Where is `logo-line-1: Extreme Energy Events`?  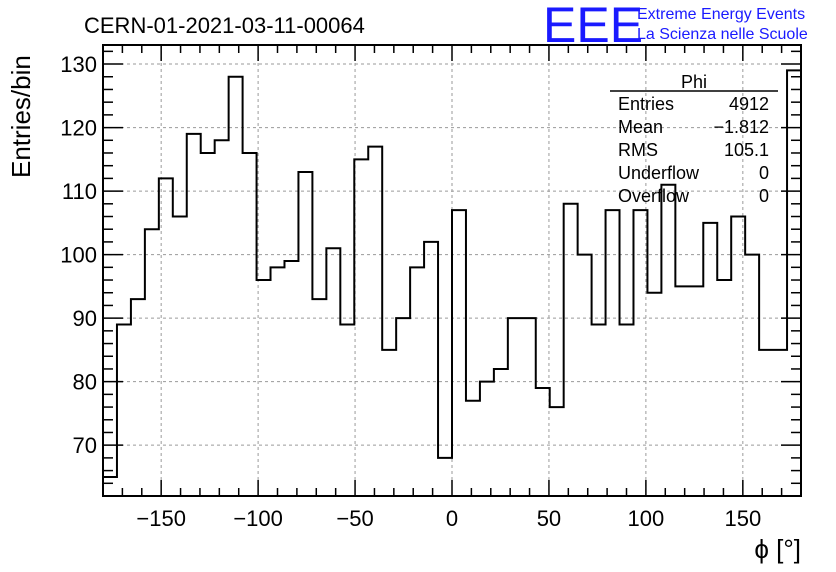 logo-line-1: Extreme Energy Events is located at coordinates (721, 14).